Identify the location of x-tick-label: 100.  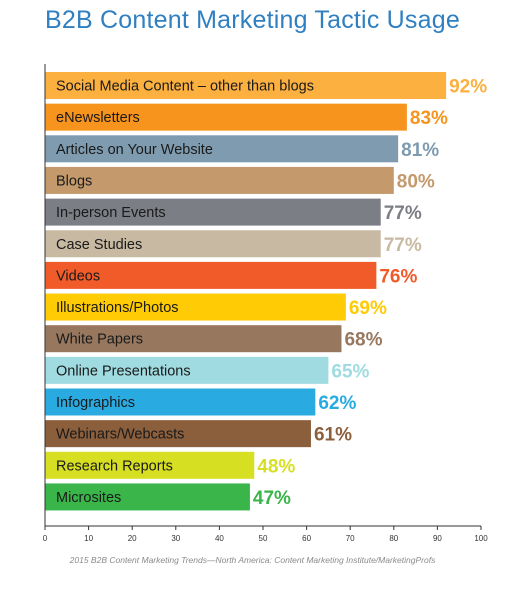
(481, 538).